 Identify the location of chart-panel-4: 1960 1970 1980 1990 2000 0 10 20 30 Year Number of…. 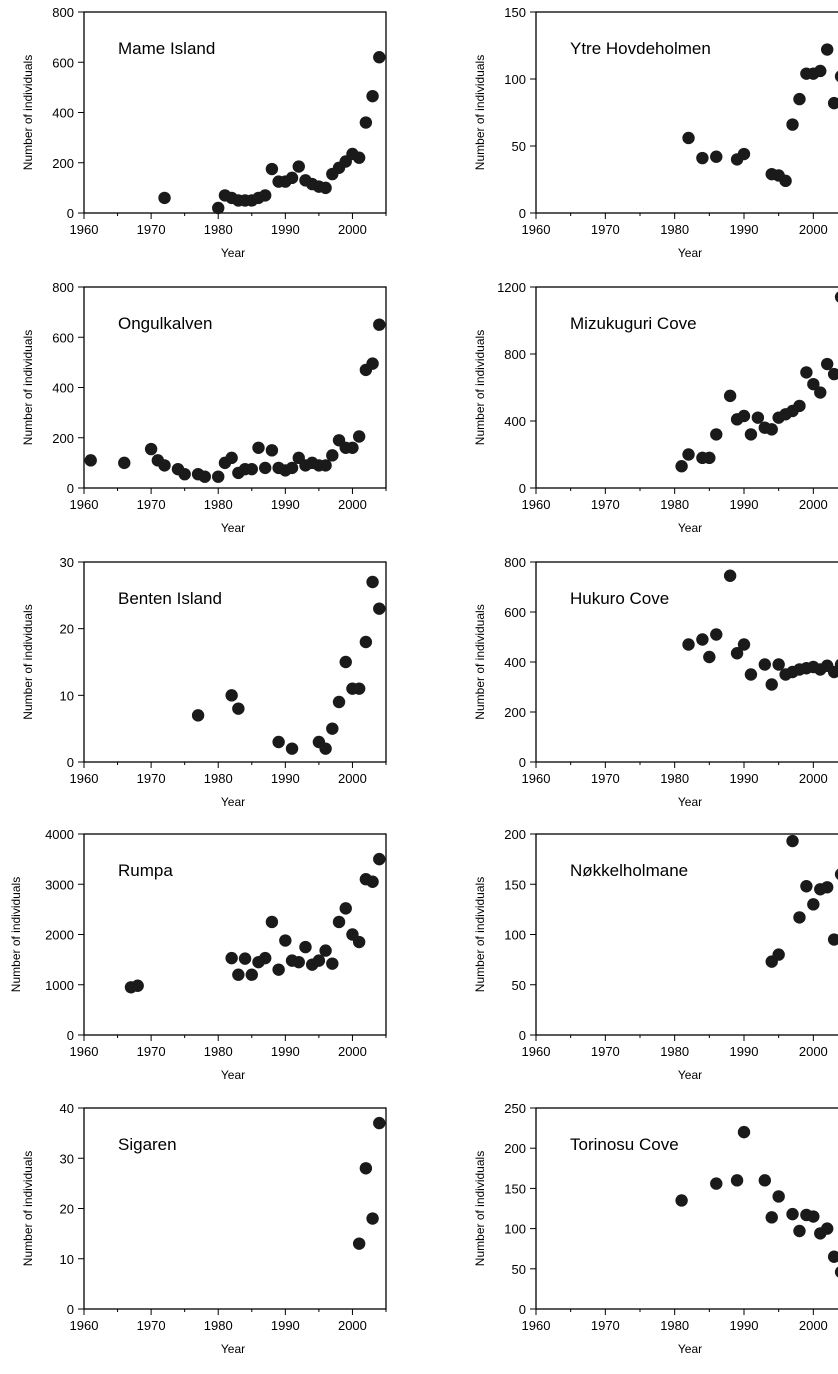
(204, 682).